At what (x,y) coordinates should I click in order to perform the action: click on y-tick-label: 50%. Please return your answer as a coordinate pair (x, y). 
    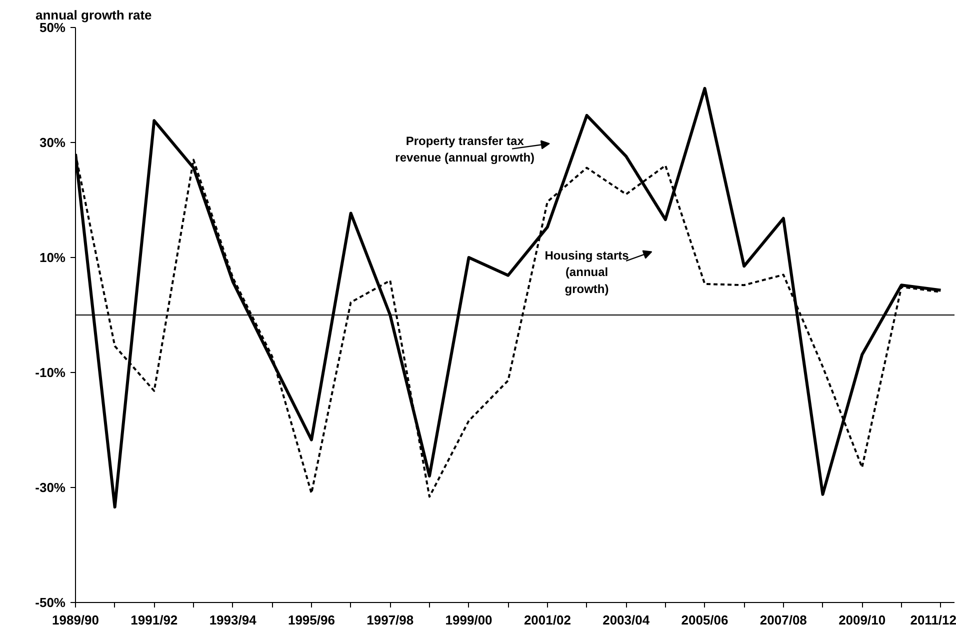
    Looking at the image, I should click on (52, 27).